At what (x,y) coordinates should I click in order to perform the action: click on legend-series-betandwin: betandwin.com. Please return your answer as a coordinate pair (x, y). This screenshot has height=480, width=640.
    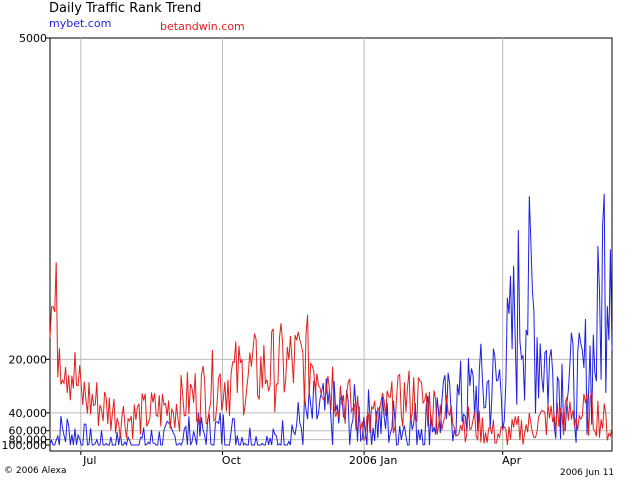
    Looking at the image, I should click on (202, 26).